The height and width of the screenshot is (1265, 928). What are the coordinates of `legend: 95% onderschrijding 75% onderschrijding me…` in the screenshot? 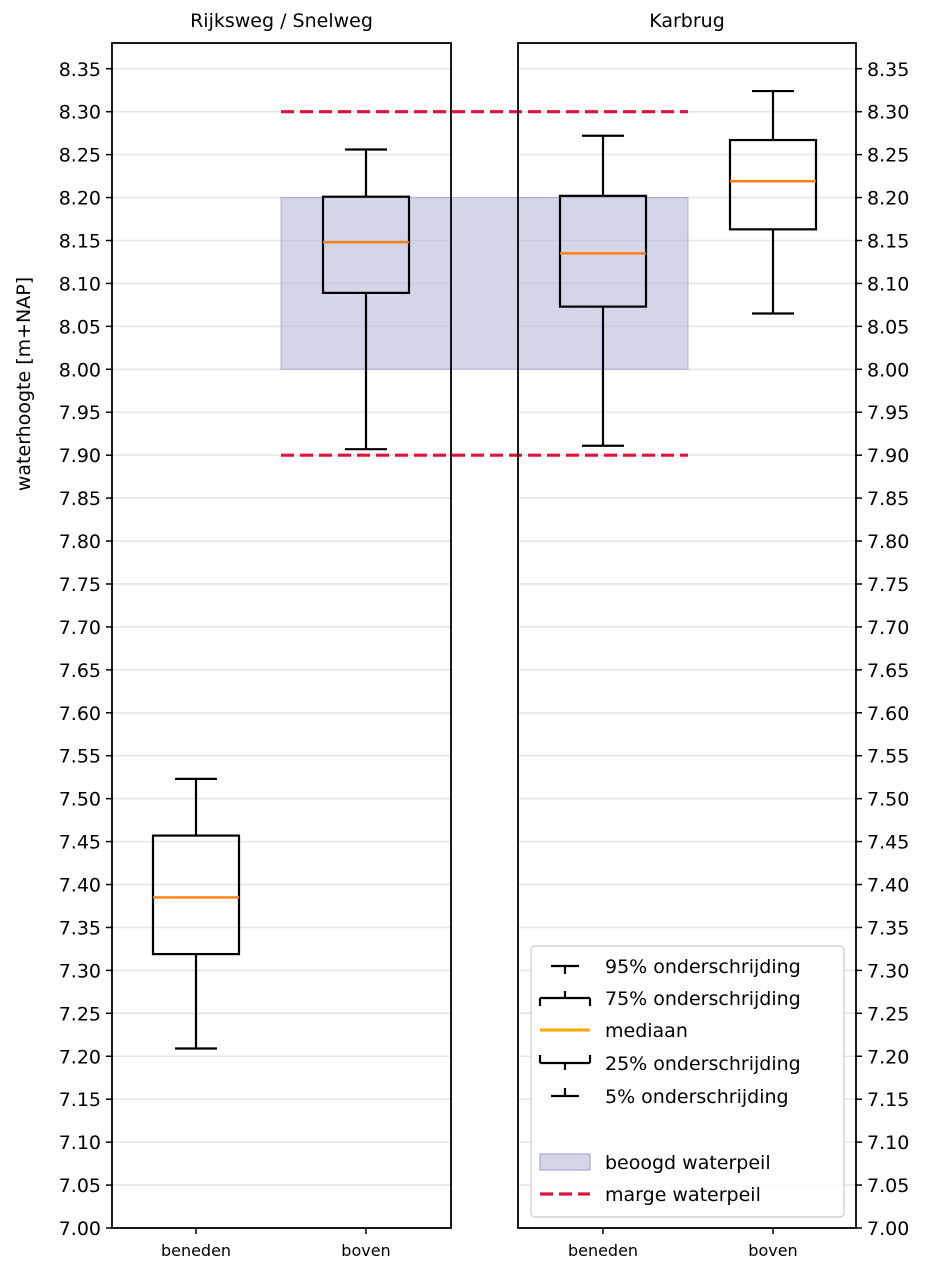 It's located at (687, 1081).